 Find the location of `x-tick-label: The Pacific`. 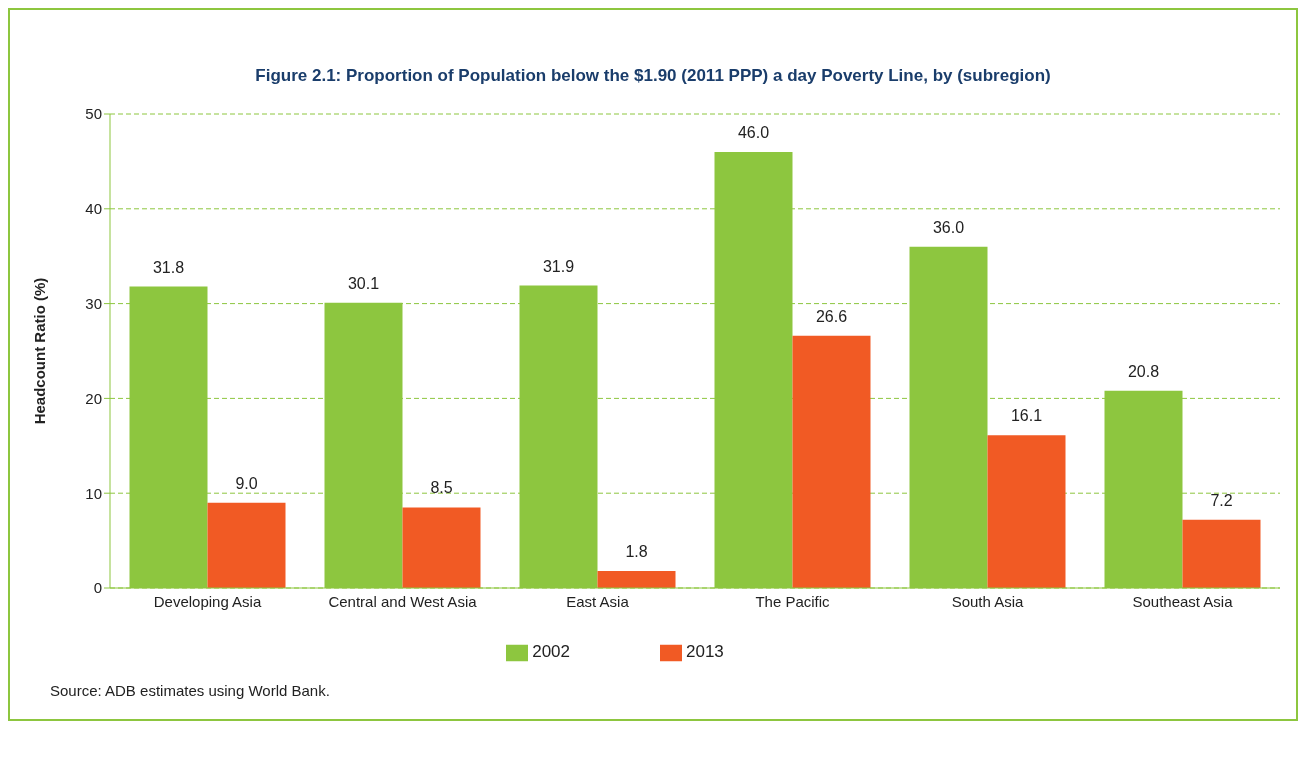

x-tick-label: The Pacific is located at coordinates (793, 601).